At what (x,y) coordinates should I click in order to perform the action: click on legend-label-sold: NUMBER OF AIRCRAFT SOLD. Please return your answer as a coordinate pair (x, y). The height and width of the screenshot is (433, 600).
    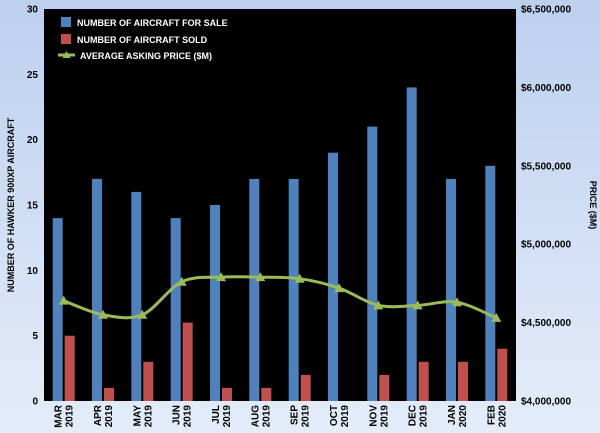
    Looking at the image, I should click on (142, 40).